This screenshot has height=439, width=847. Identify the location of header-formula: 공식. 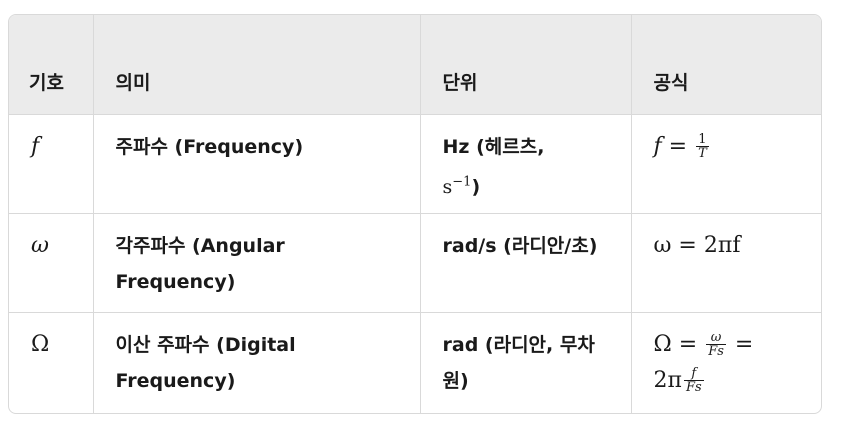
(726, 65).